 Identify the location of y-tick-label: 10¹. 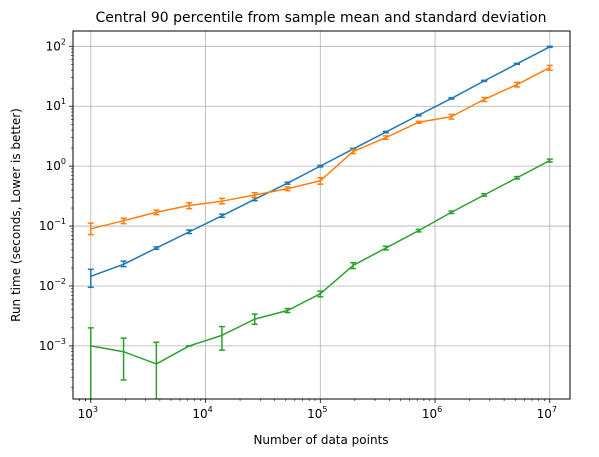
(56, 105).